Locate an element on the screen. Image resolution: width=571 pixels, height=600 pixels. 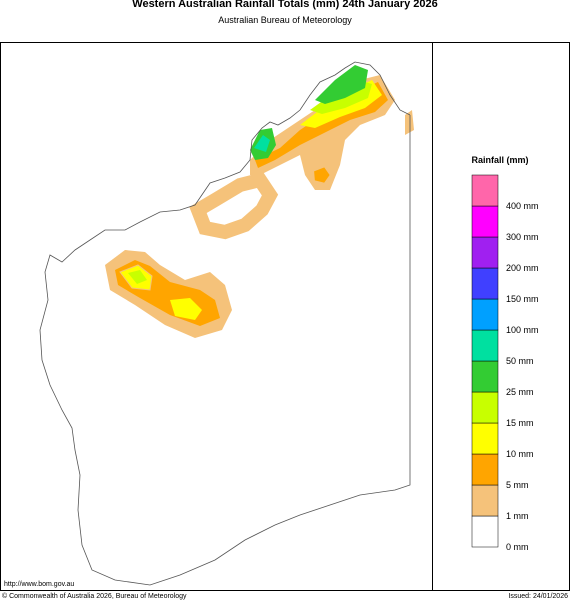
legend-label: 300 mm is located at coordinates (522, 237).